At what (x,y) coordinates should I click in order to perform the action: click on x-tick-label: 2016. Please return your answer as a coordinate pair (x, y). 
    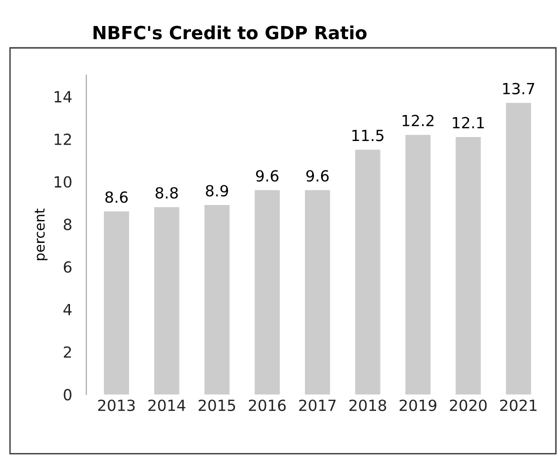
    Looking at the image, I should click on (267, 406).